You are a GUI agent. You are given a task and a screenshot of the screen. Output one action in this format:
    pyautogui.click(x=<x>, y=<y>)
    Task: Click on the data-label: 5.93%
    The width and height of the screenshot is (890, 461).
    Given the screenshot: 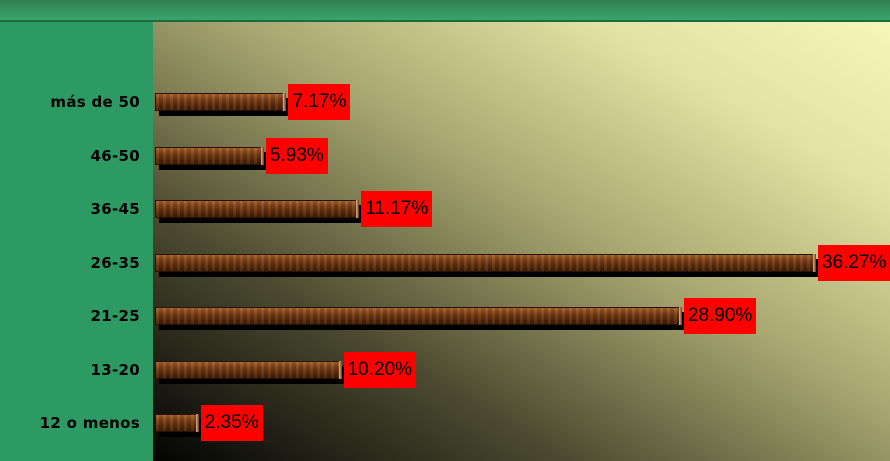 What is the action you would take?
    pyautogui.click(x=296, y=155)
    